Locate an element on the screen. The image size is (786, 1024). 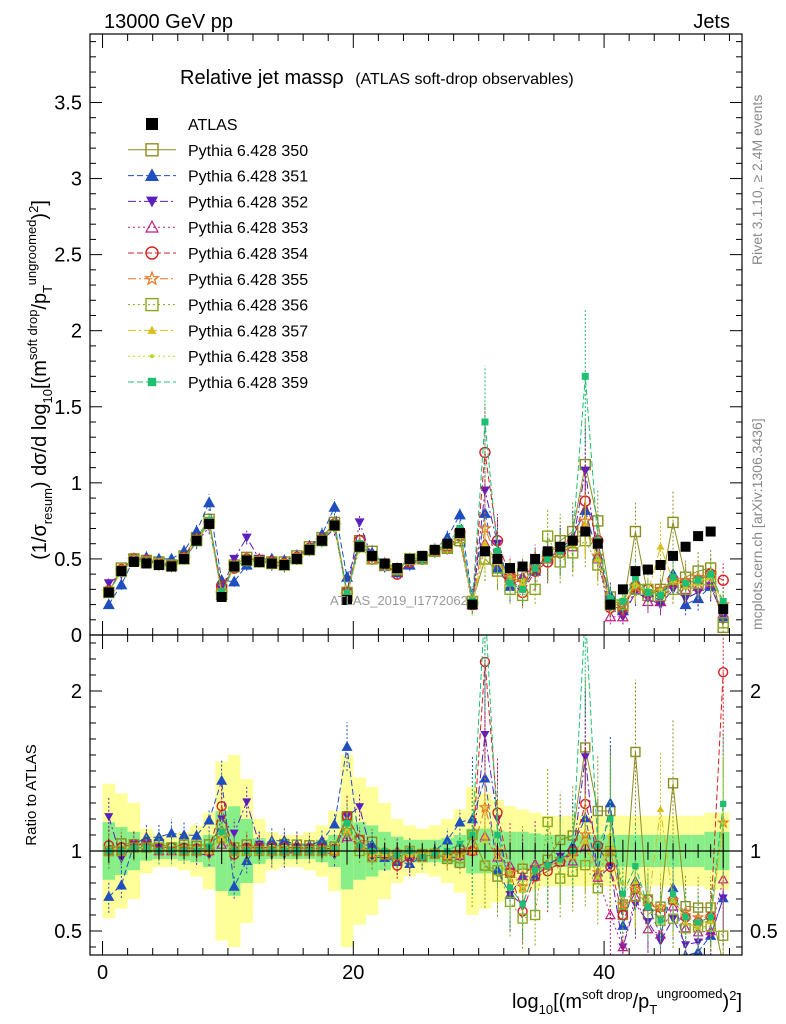
legend-item: Pythia 6.428 357 is located at coordinates (218, 331).